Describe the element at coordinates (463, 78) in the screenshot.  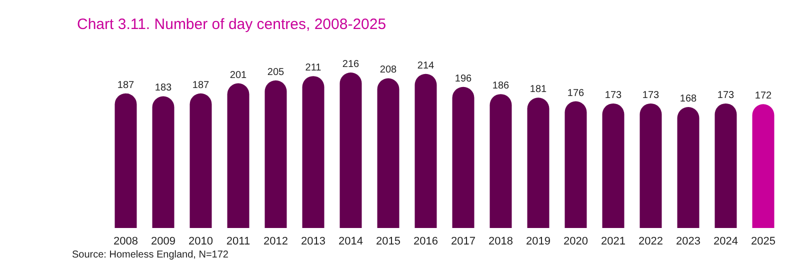
I see `data-label: 196` at that location.